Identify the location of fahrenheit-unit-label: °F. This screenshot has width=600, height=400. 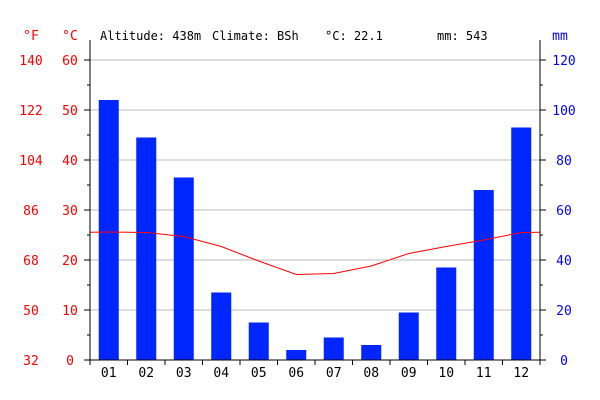
(31, 36).